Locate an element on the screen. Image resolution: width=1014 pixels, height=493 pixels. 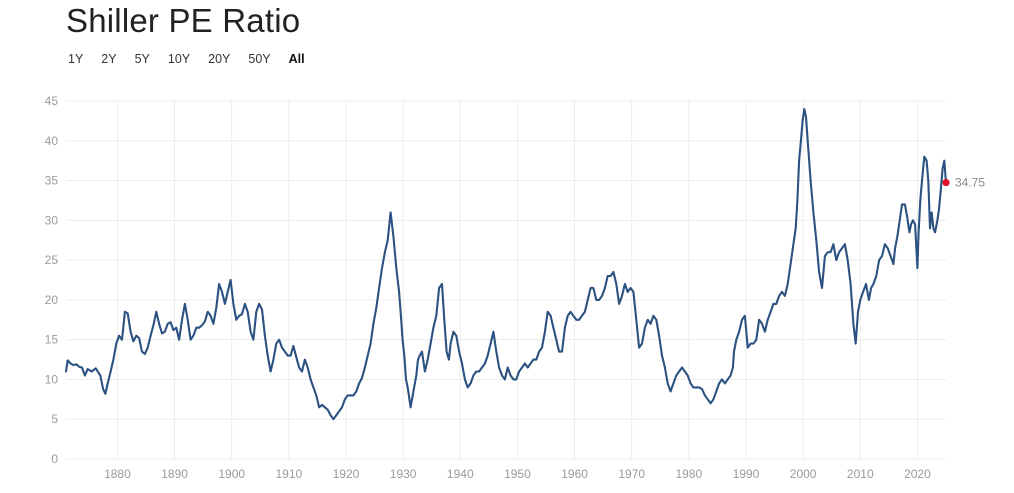
x-tick-label: 1960 is located at coordinates (574, 474).